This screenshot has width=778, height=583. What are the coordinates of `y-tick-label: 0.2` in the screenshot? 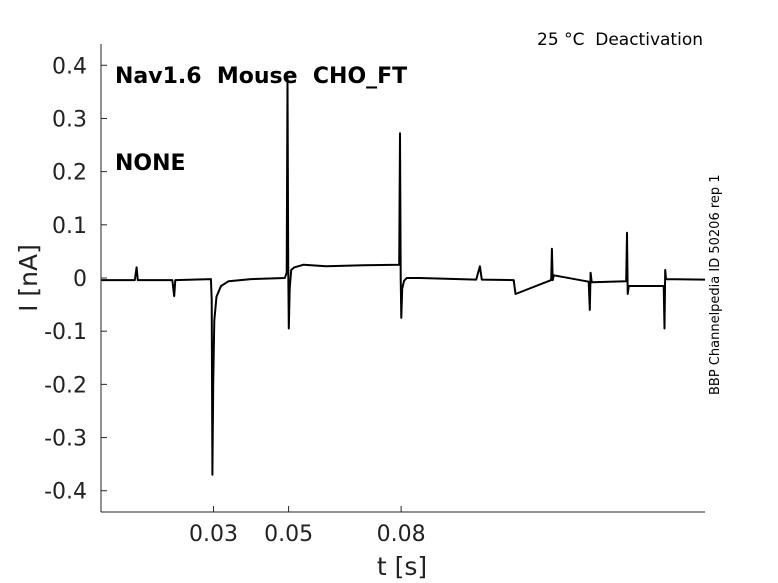 It's located at (69, 173).